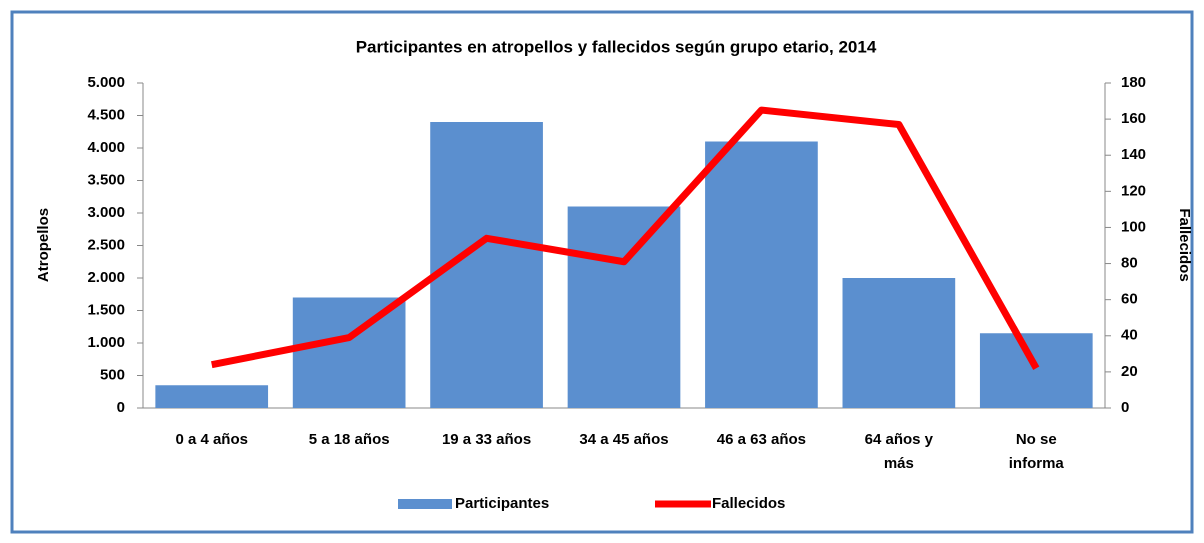 This screenshot has height=543, width=1204. What do you see at coordinates (1037, 451) in the screenshot?
I see `x-tick-label: No se informa` at bounding box center [1037, 451].